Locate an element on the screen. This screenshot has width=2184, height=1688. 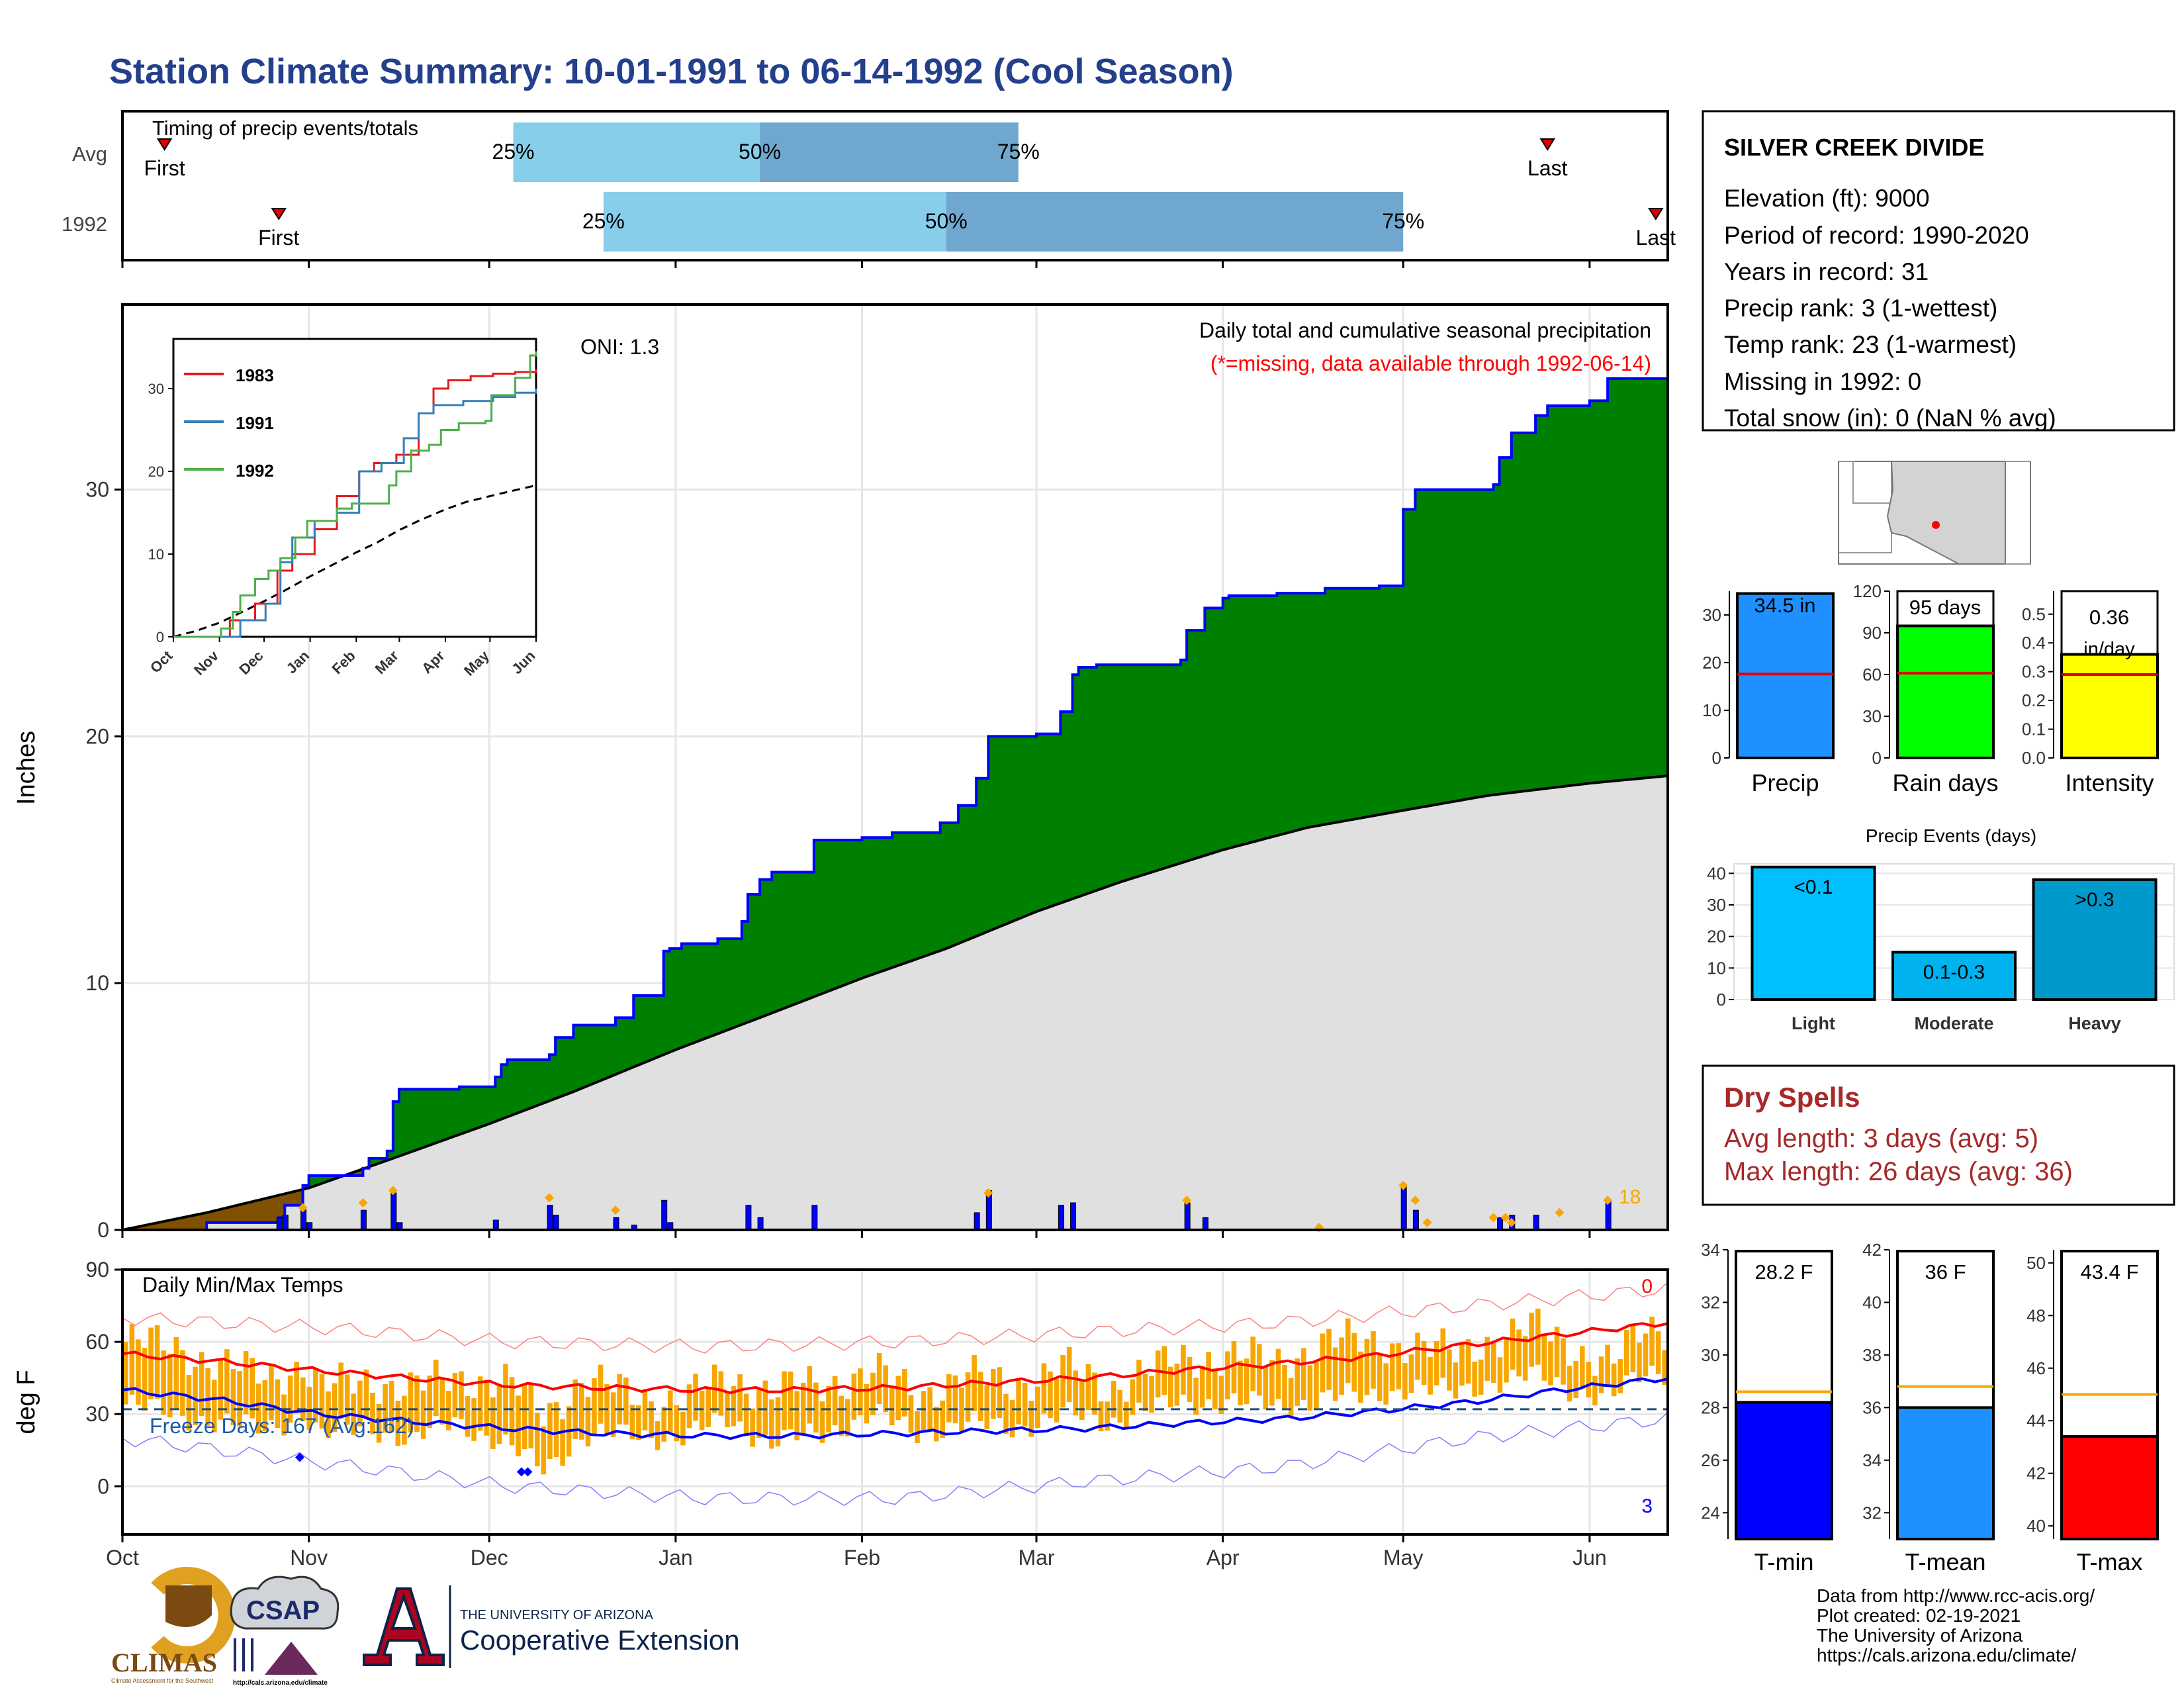
temps-count-bottom: 3 is located at coordinates (1647, 1506).